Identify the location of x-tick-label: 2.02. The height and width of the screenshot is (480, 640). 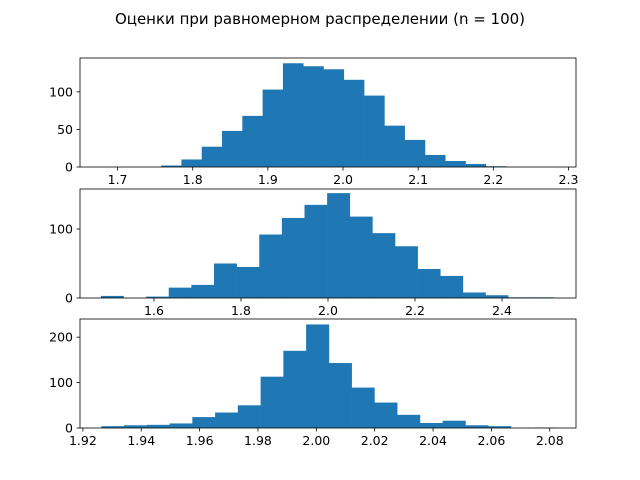
(375, 440).